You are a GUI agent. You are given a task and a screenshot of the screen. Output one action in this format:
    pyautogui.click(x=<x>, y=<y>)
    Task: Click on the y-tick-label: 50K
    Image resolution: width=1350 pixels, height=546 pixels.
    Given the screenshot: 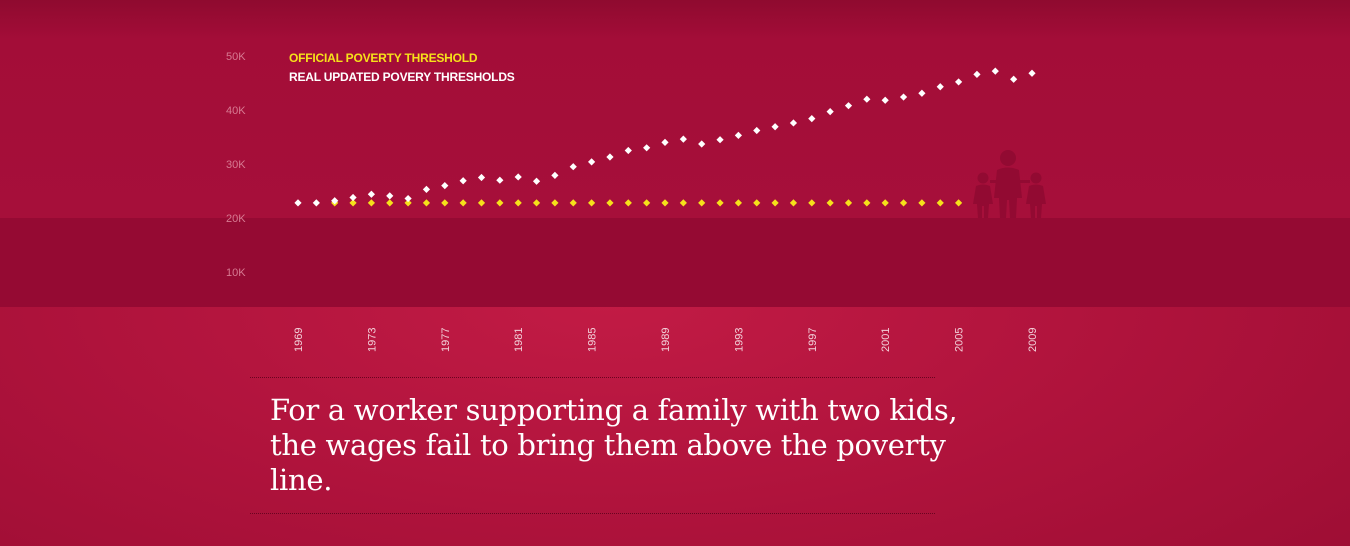 What is the action you would take?
    pyautogui.click(x=236, y=57)
    